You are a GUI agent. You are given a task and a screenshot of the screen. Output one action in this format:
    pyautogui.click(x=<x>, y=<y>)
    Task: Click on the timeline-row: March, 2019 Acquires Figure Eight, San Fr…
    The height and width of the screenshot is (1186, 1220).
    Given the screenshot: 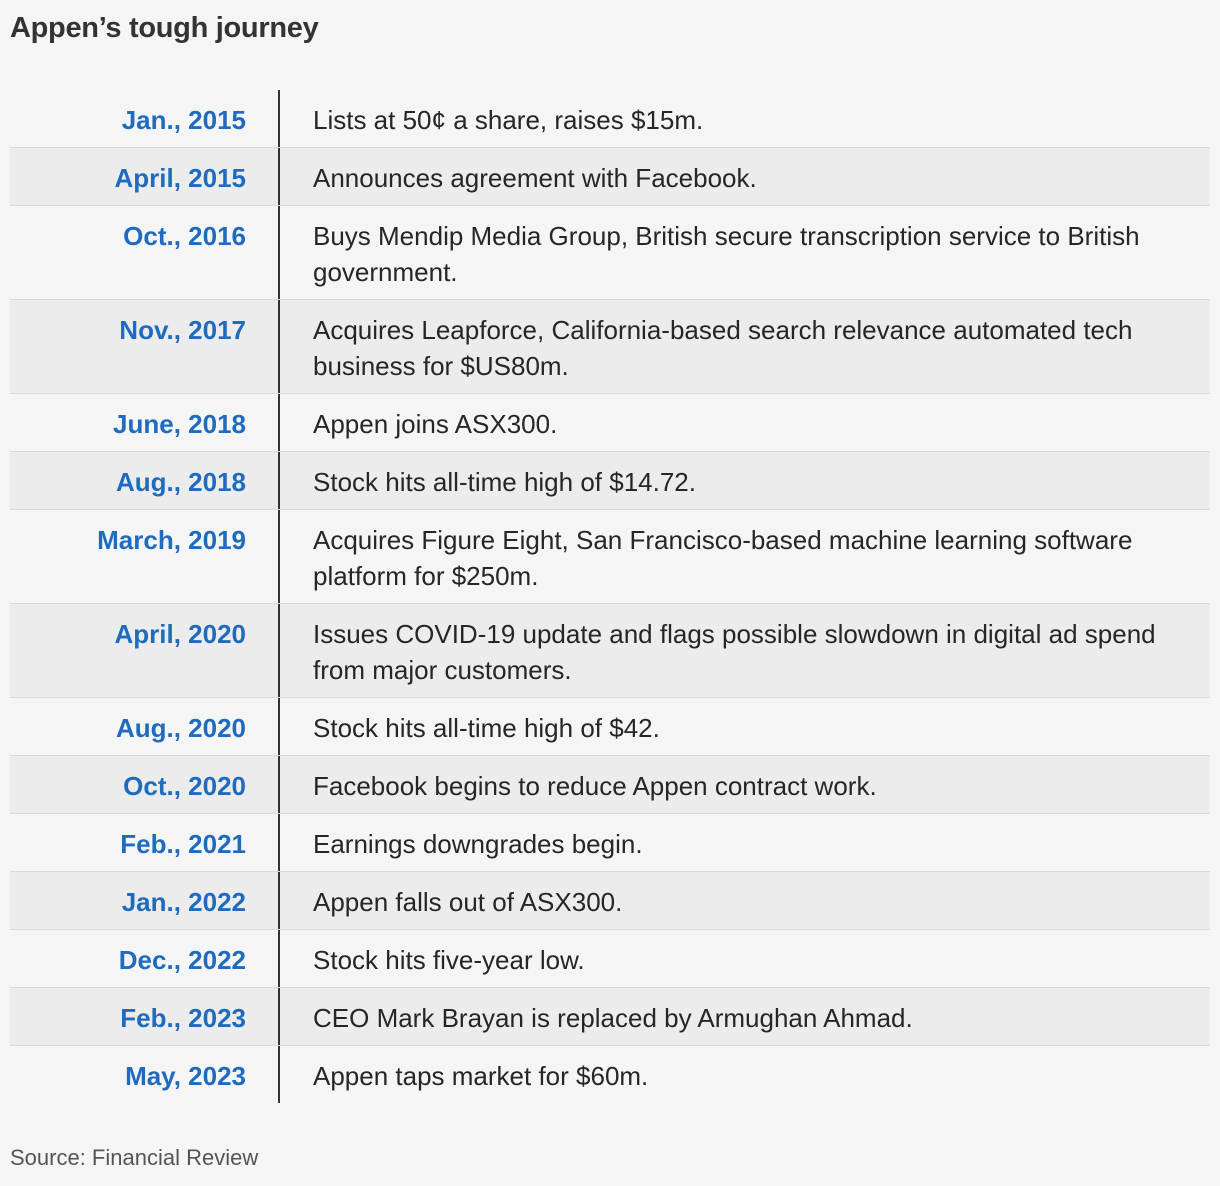 What is the action you would take?
    pyautogui.click(x=610, y=556)
    